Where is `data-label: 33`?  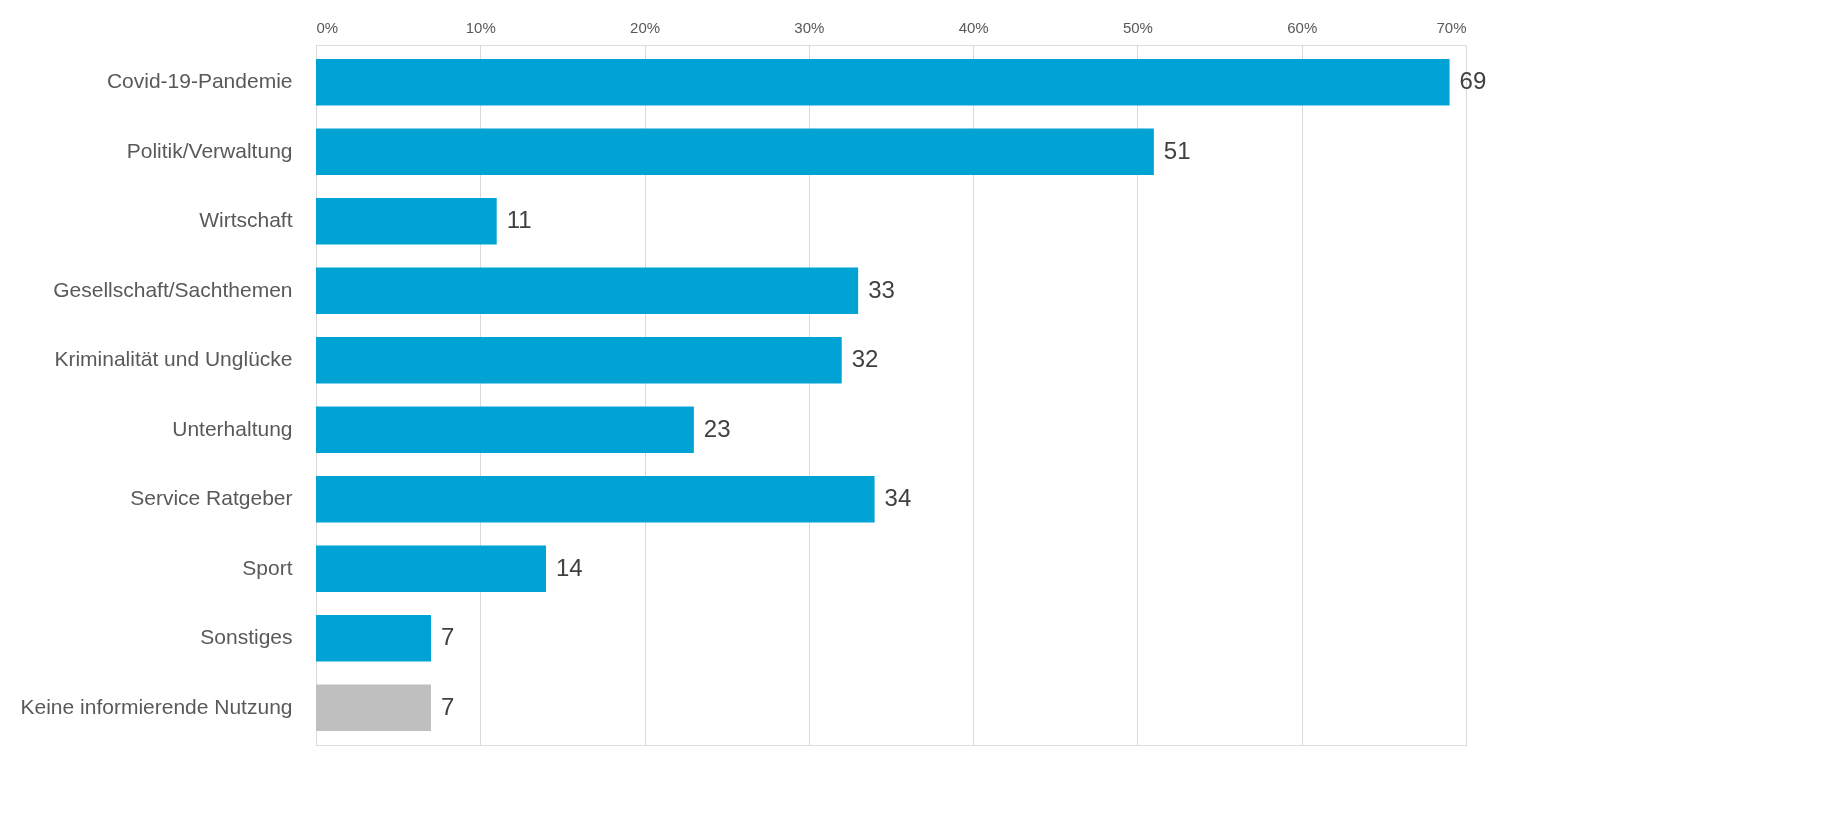
data-label: 33 is located at coordinates (881, 289).